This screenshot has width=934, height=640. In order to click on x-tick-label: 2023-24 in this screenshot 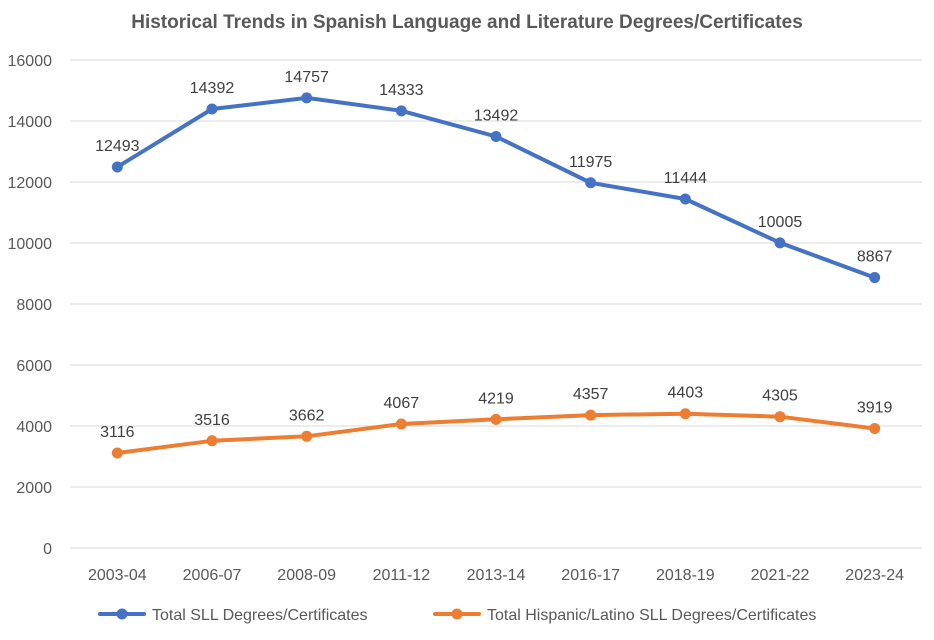, I will do `click(874, 575)`.